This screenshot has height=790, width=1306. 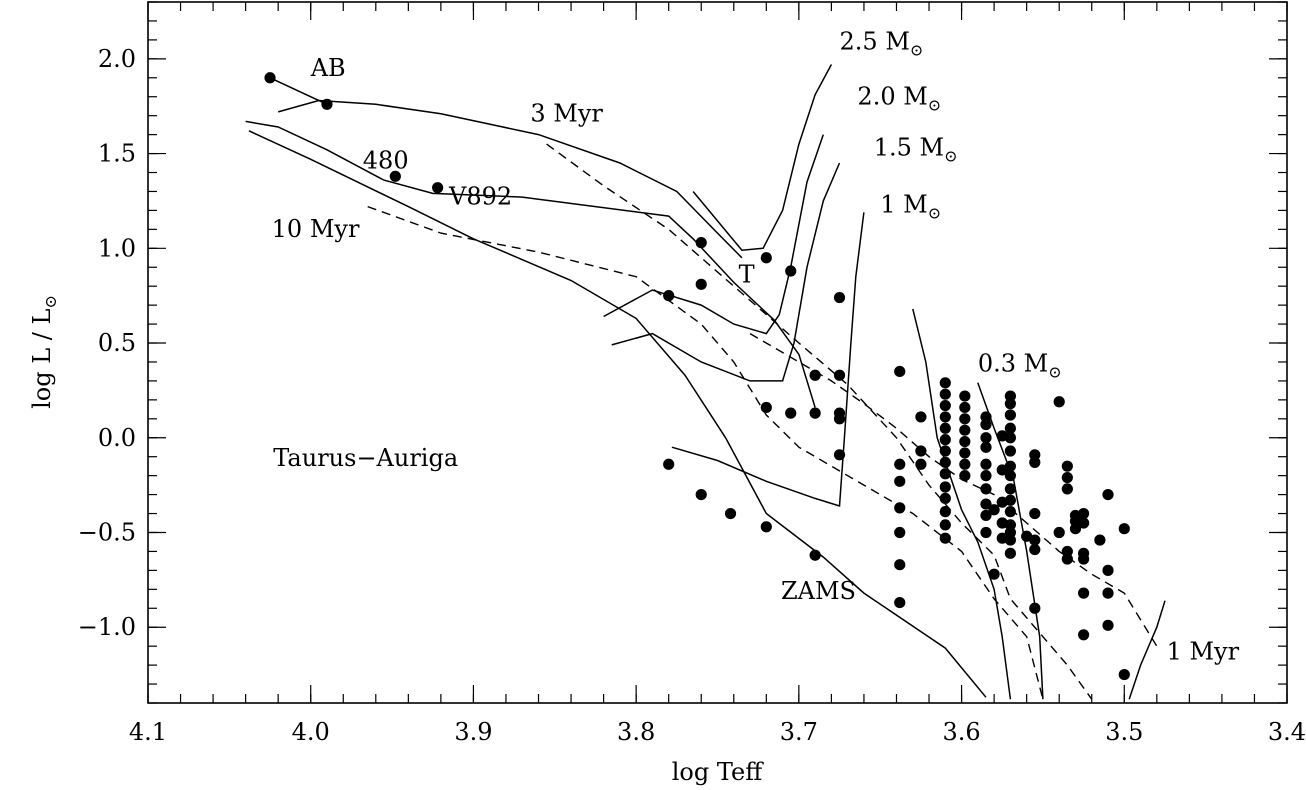 What do you see at coordinates (718, 772) in the screenshot?
I see `x-axis-title: log Teff` at bounding box center [718, 772].